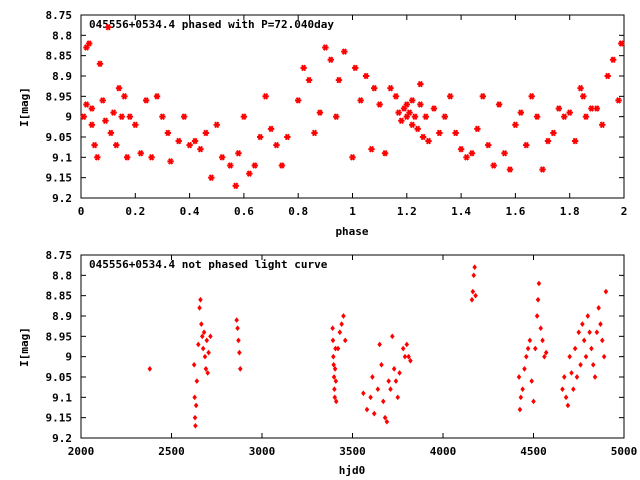 The height and width of the screenshot is (480, 640). Describe the element at coordinates (68, 117) in the screenshot. I see `phased-y-tick-label: 9` at that location.